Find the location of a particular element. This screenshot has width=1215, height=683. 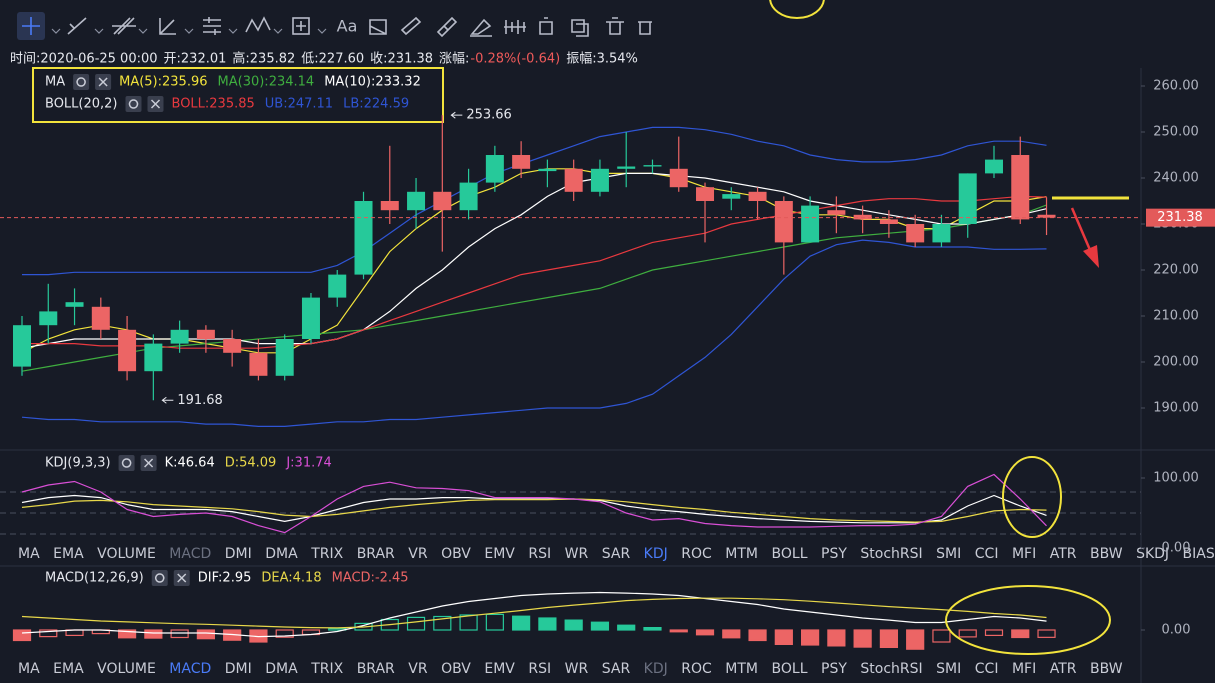

tool-lock is located at coordinates (546, 26).